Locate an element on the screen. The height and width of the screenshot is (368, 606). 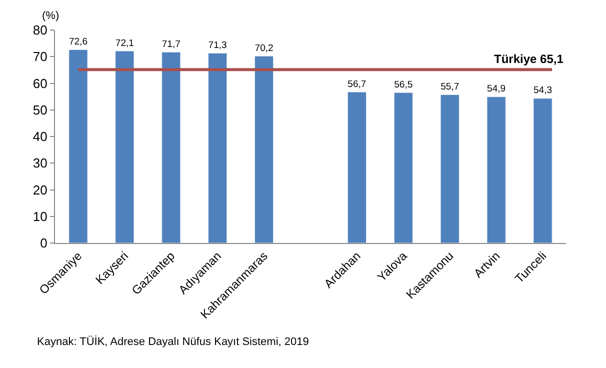
y-tick-label: 30 is located at coordinates (40, 163).